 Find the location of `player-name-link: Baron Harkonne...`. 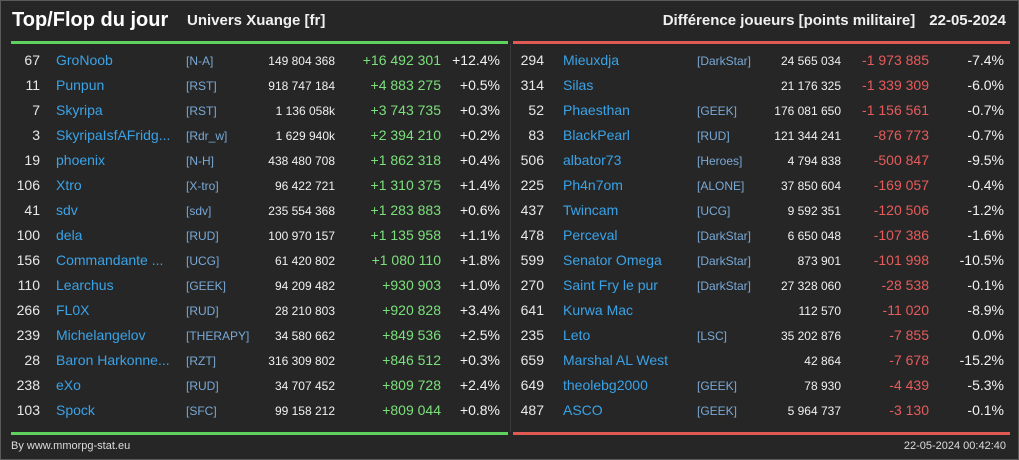

player-name-link: Baron Harkonne... is located at coordinates (113, 360).